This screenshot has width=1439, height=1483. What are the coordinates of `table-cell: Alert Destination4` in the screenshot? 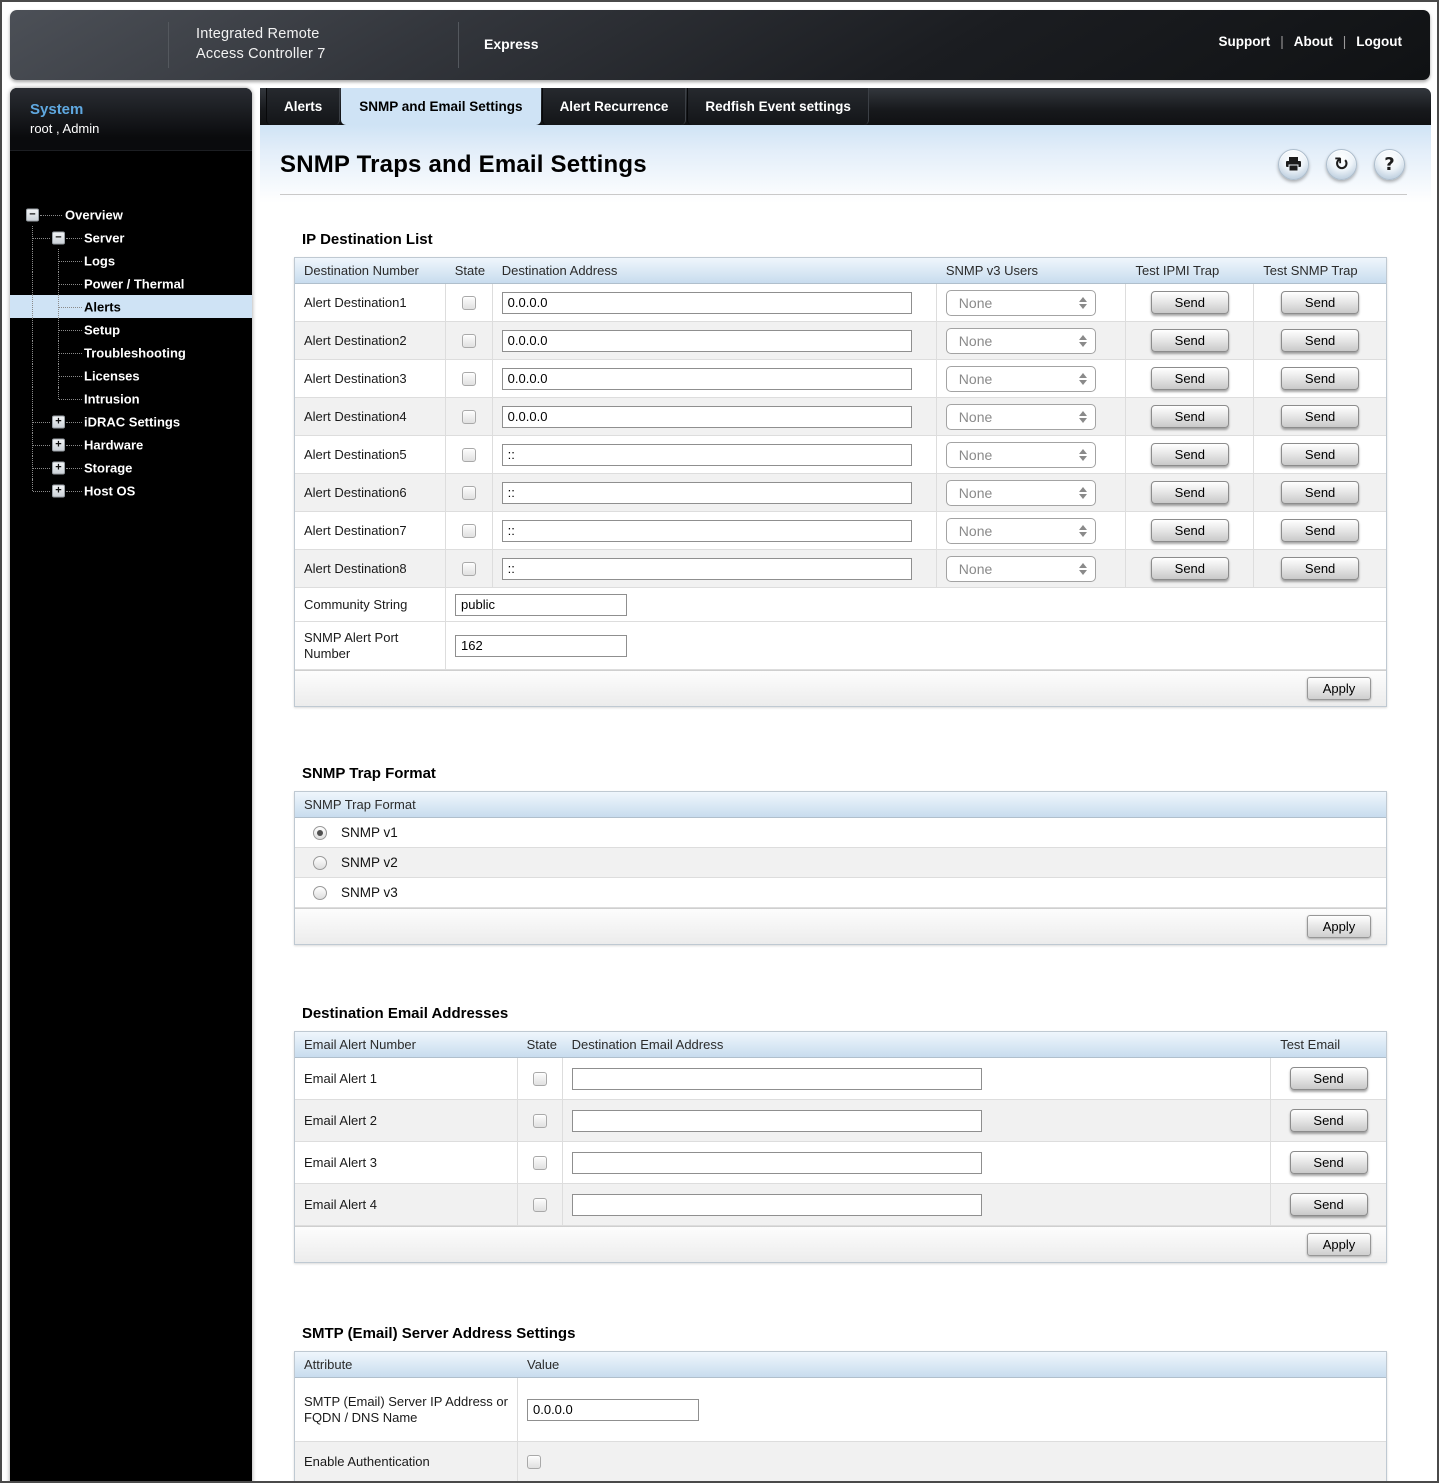 It's located at (370, 416).